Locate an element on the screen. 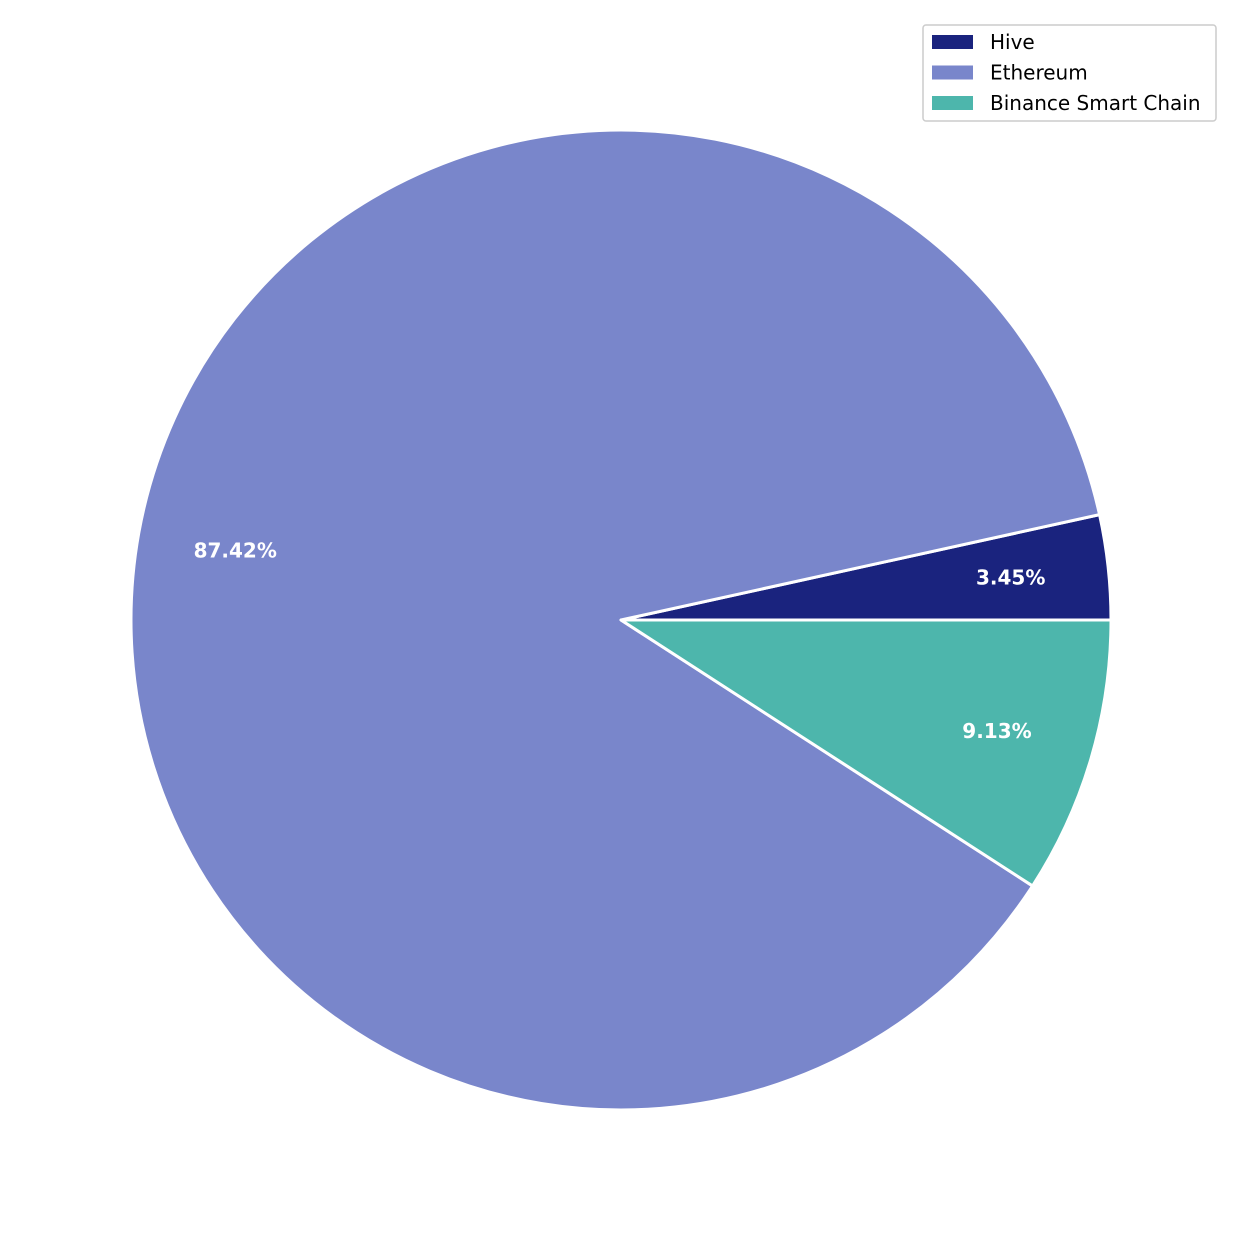 The width and height of the screenshot is (1242, 1242). chart-legend: Hive Ethereum Binance Smart Chain is located at coordinates (1069, 73).